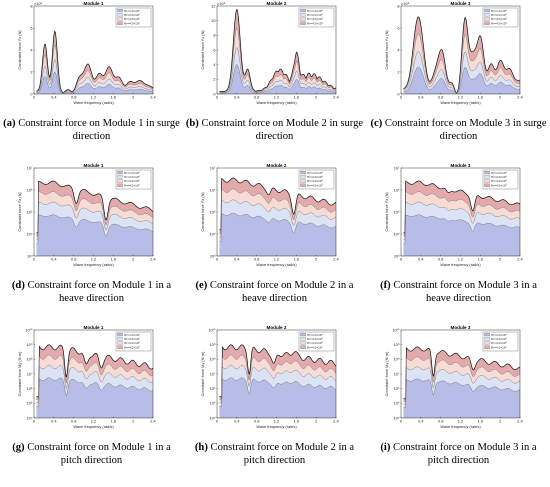 This screenshot has width=550, height=487. What do you see at coordinates (93, 102) in the screenshot?
I see `x-axis-label: Wave frequency (rad/s)` at bounding box center [93, 102].